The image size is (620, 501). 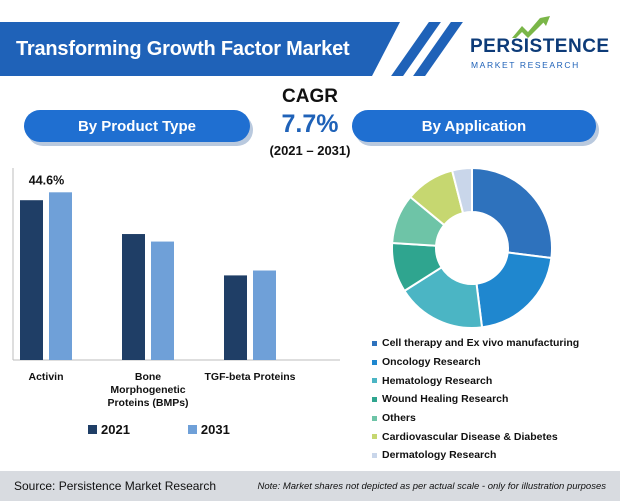 What do you see at coordinates (46, 180) in the screenshot?
I see `data-label: 44.6%` at bounding box center [46, 180].